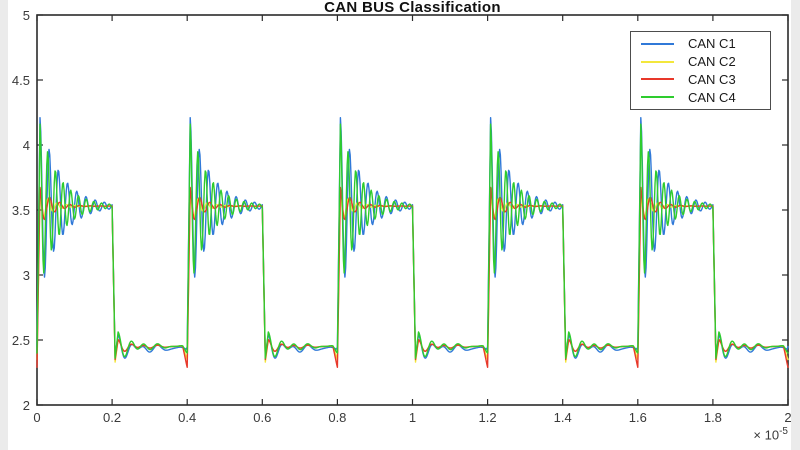  I want to click on y-tick-label: 3.5, so click(20, 210).